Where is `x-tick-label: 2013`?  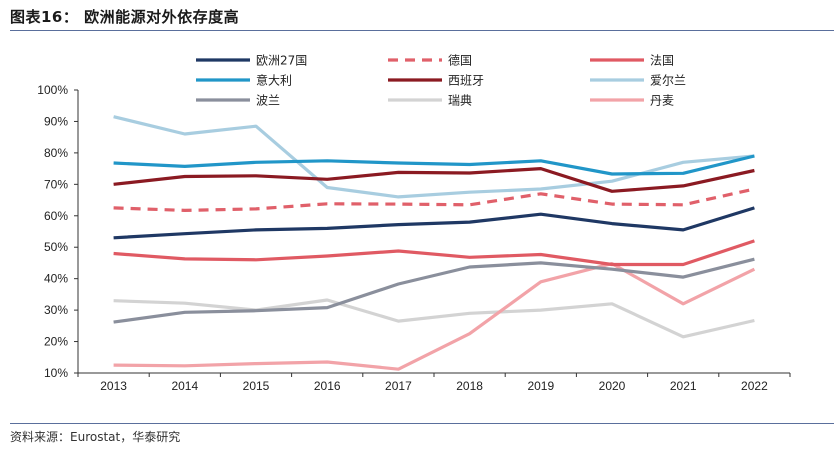 x-tick-label: 2013 is located at coordinates (113, 386).